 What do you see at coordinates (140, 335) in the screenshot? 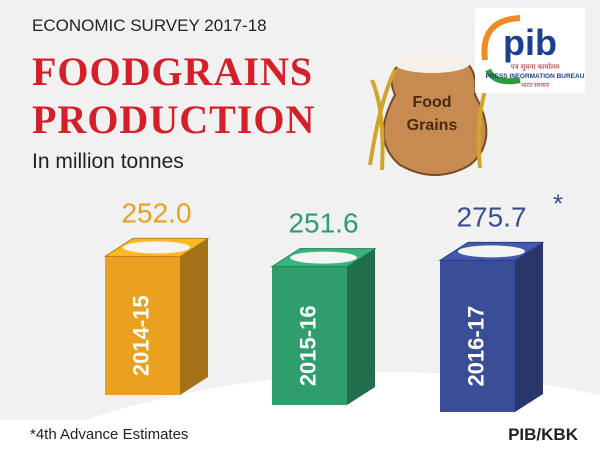
I see `x-tick-label: 2014-15` at bounding box center [140, 335].